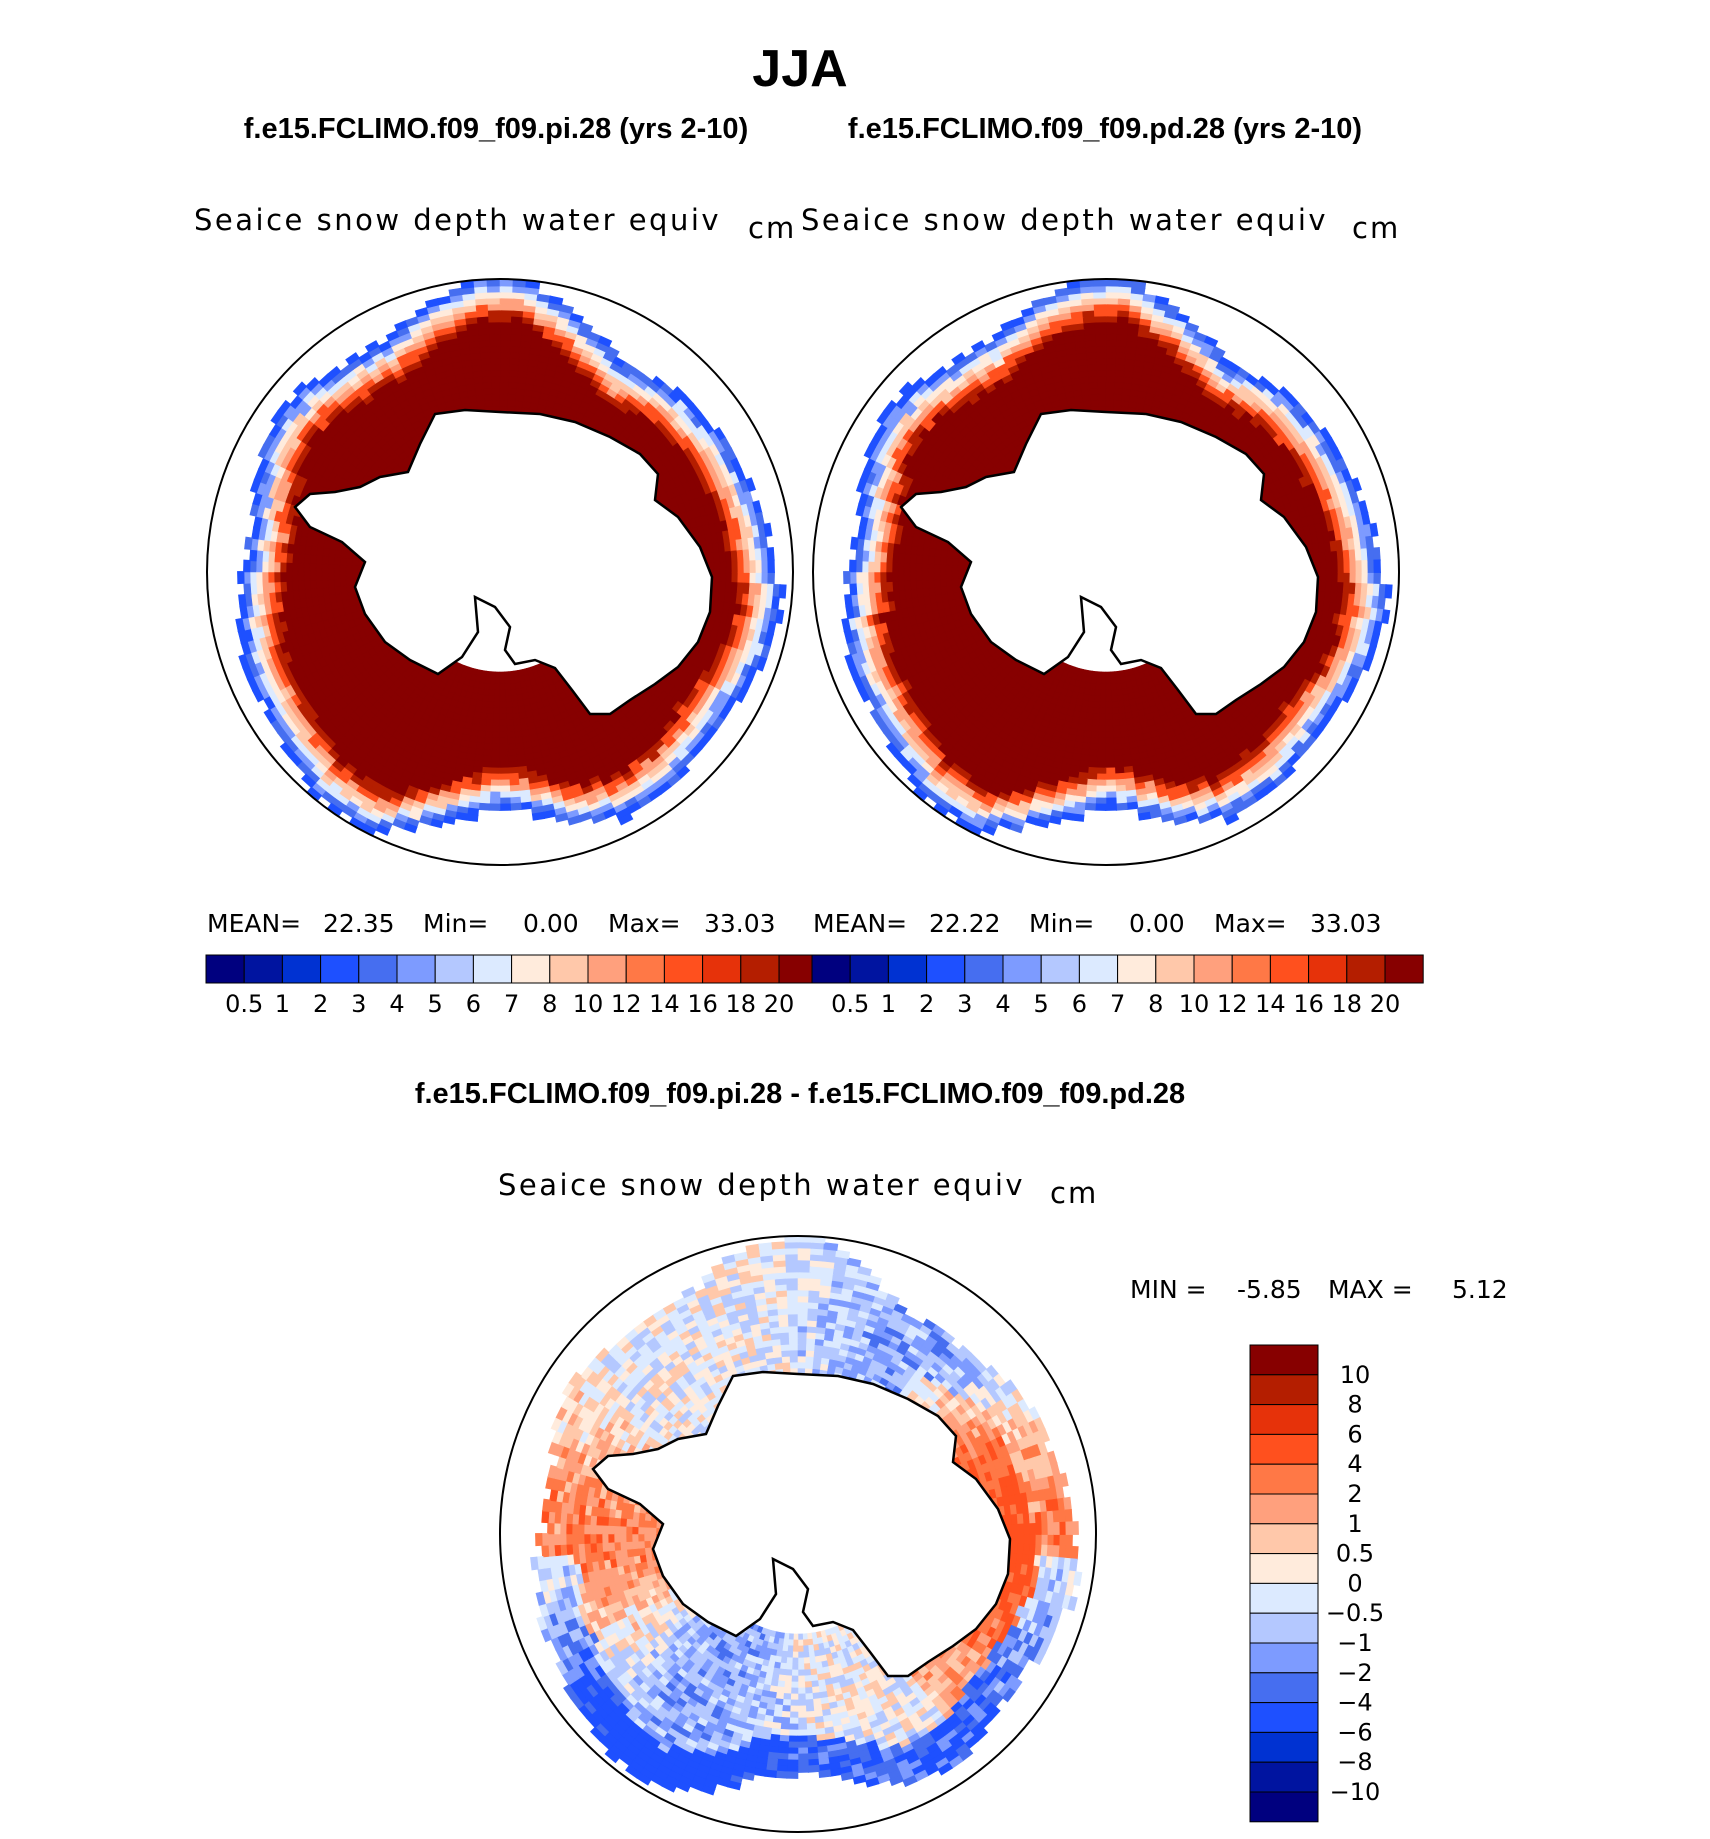 Image resolution: width=1710 pixels, height=1839 pixels. Describe the element at coordinates (588, 1004) in the screenshot. I see `colorbar-tick-label: 10` at that location.